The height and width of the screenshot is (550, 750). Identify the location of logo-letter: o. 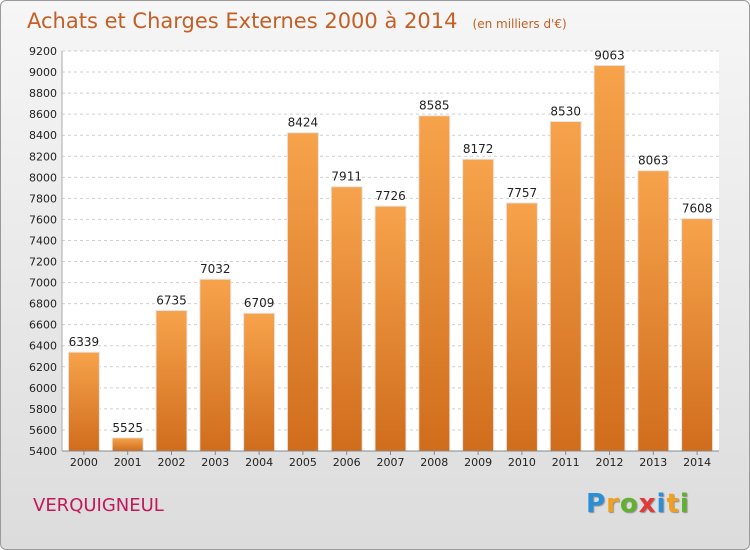
(629, 504).